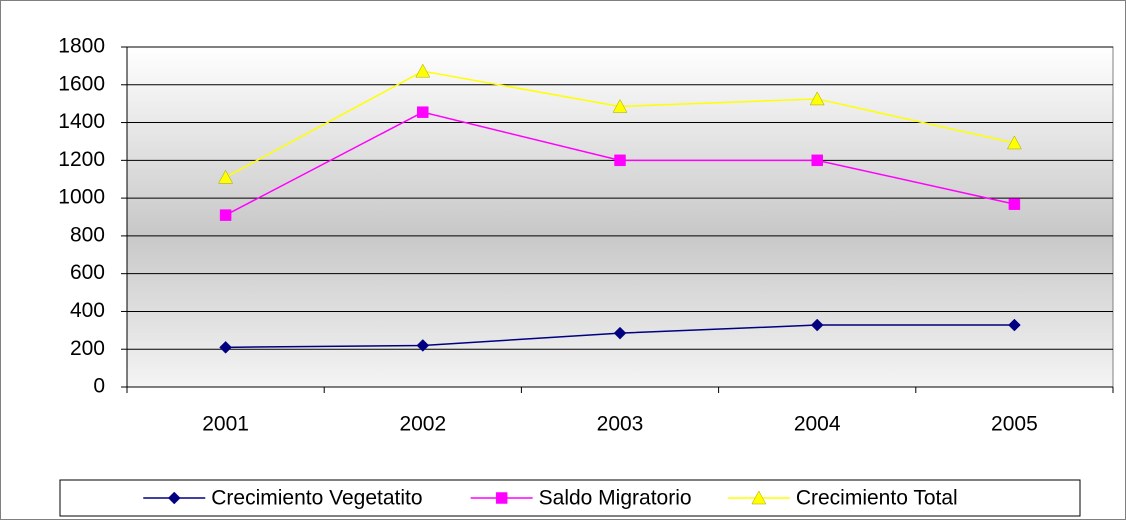 The width and height of the screenshot is (1126, 520). Describe the element at coordinates (620, 424) in the screenshot. I see `x-tick-label: 2003` at that location.